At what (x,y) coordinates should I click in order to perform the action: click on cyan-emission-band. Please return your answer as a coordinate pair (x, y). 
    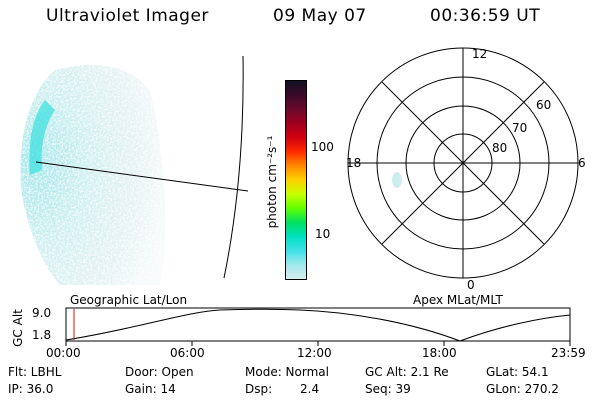
    Looking at the image, I should click on (42, 137).